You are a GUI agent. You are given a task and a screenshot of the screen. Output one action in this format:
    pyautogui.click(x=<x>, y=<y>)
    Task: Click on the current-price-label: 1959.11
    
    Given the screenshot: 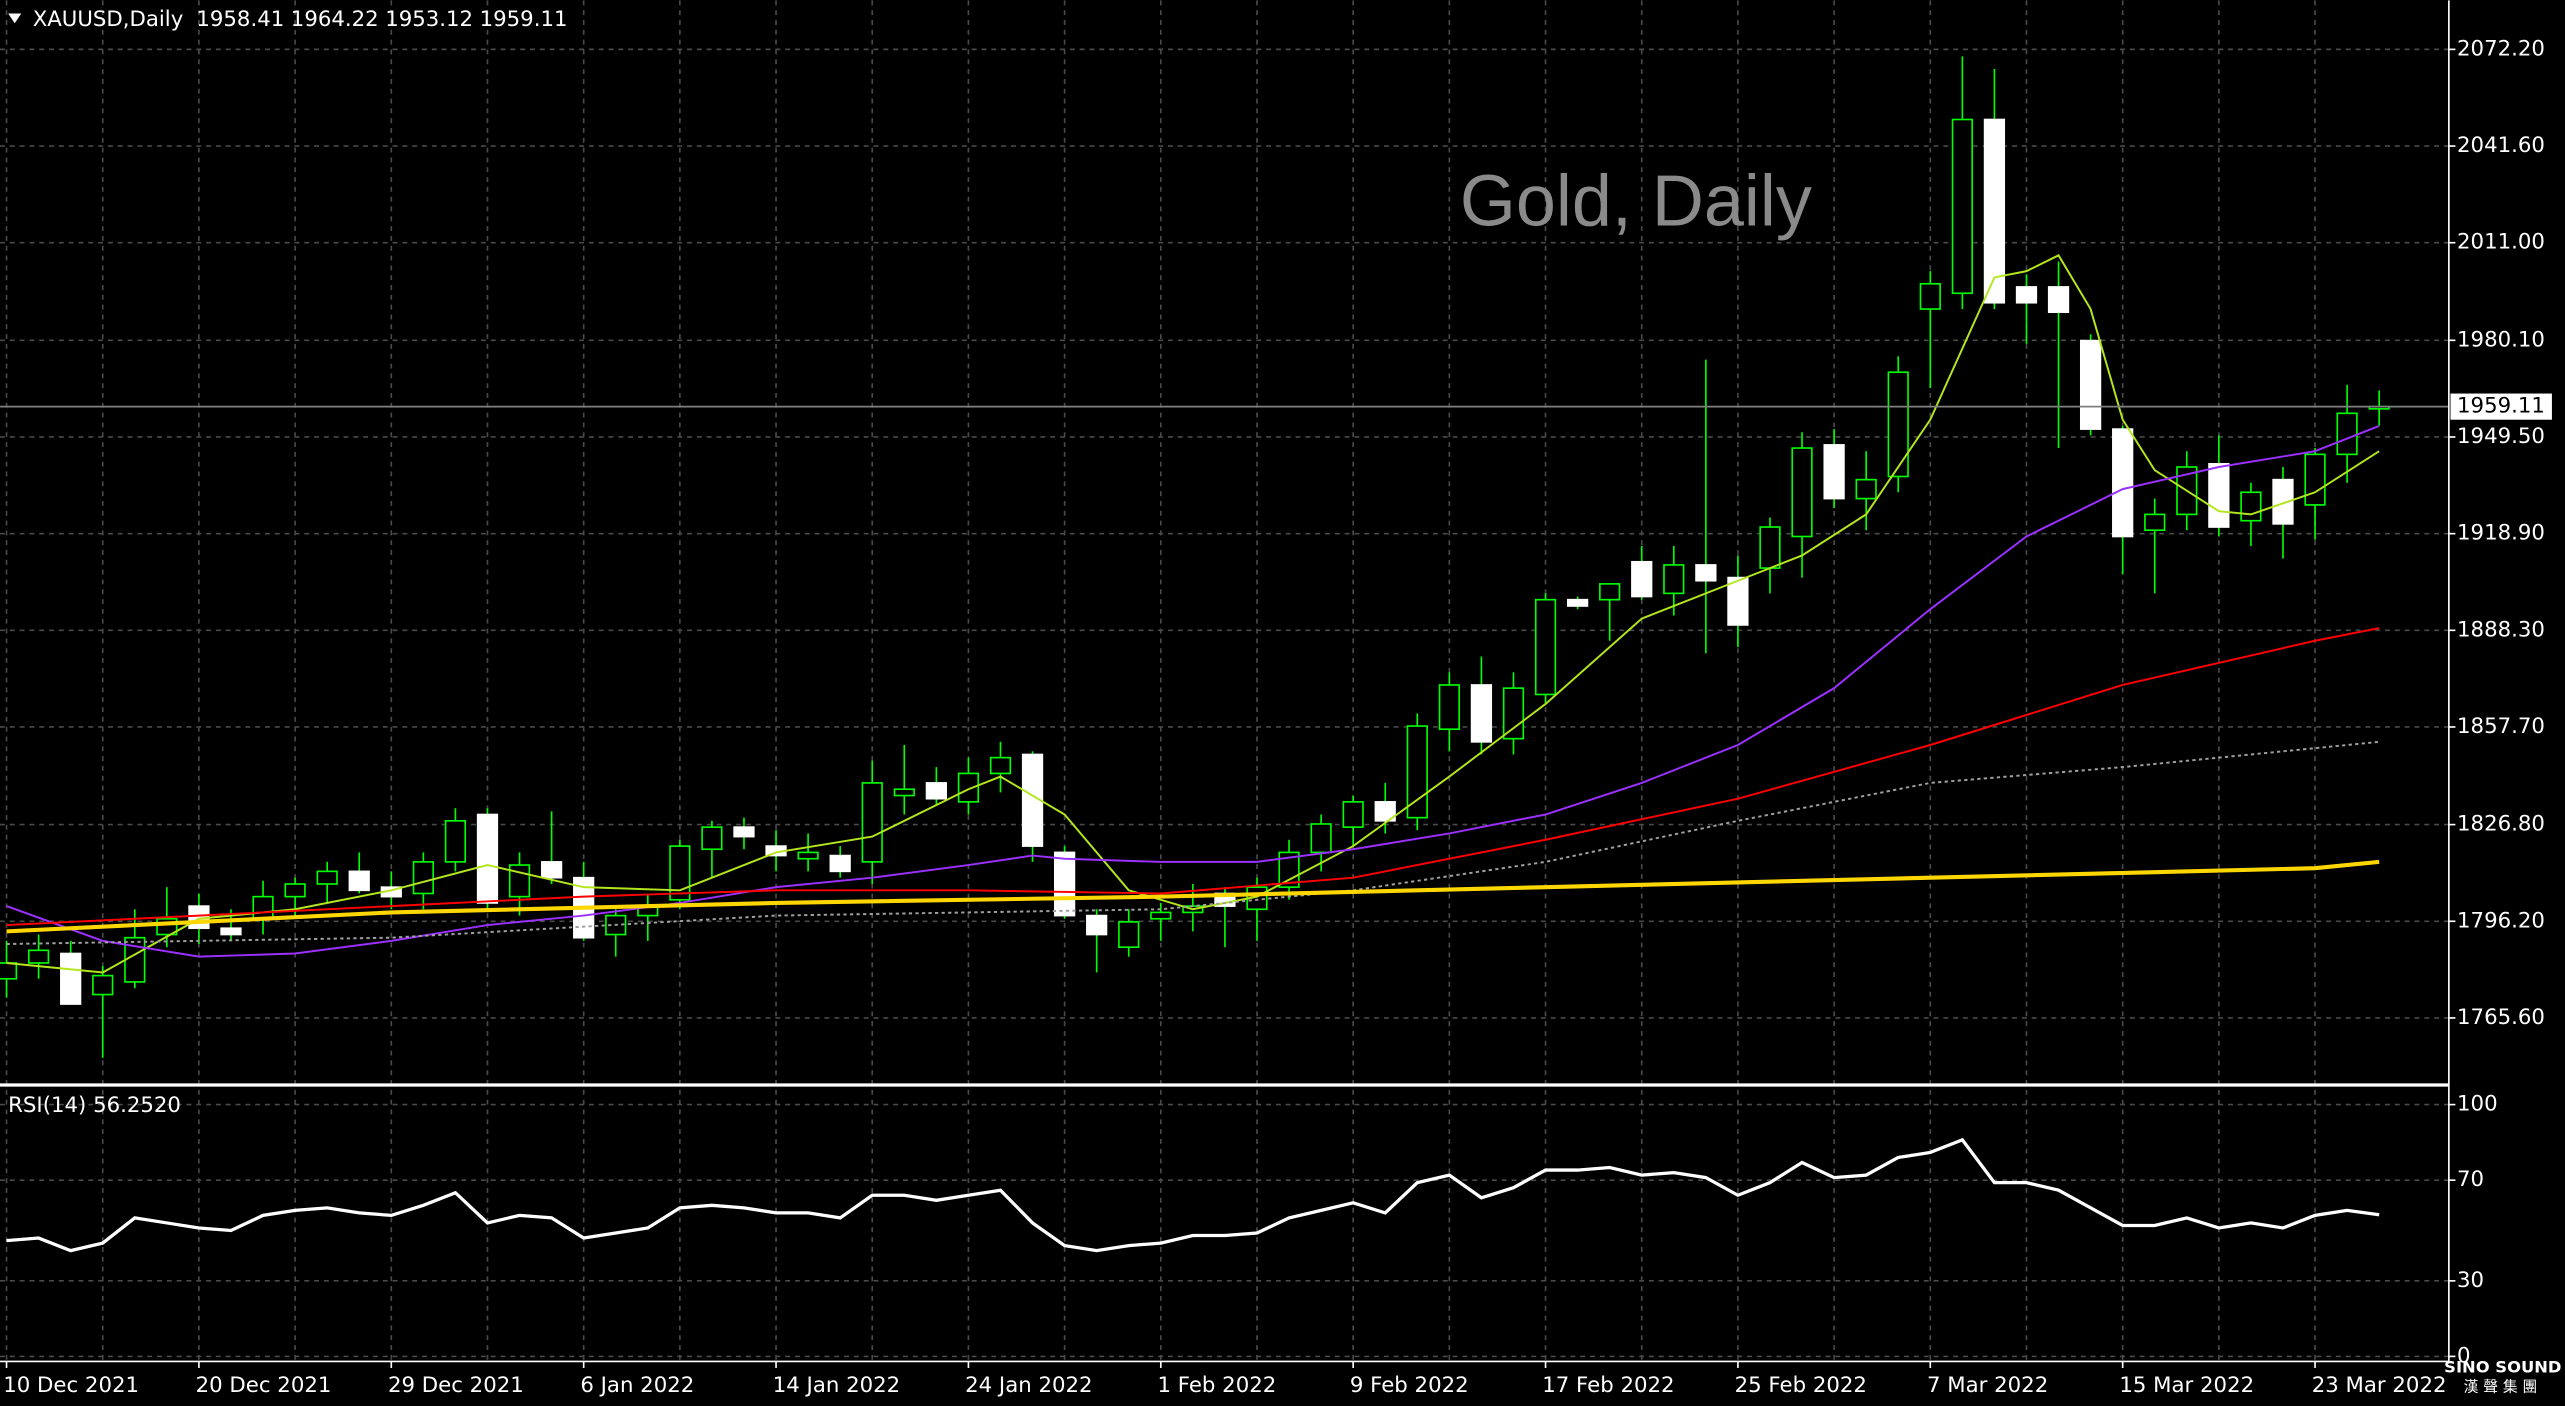 What is the action you would take?
    pyautogui.click(x=2501, y=406)
    